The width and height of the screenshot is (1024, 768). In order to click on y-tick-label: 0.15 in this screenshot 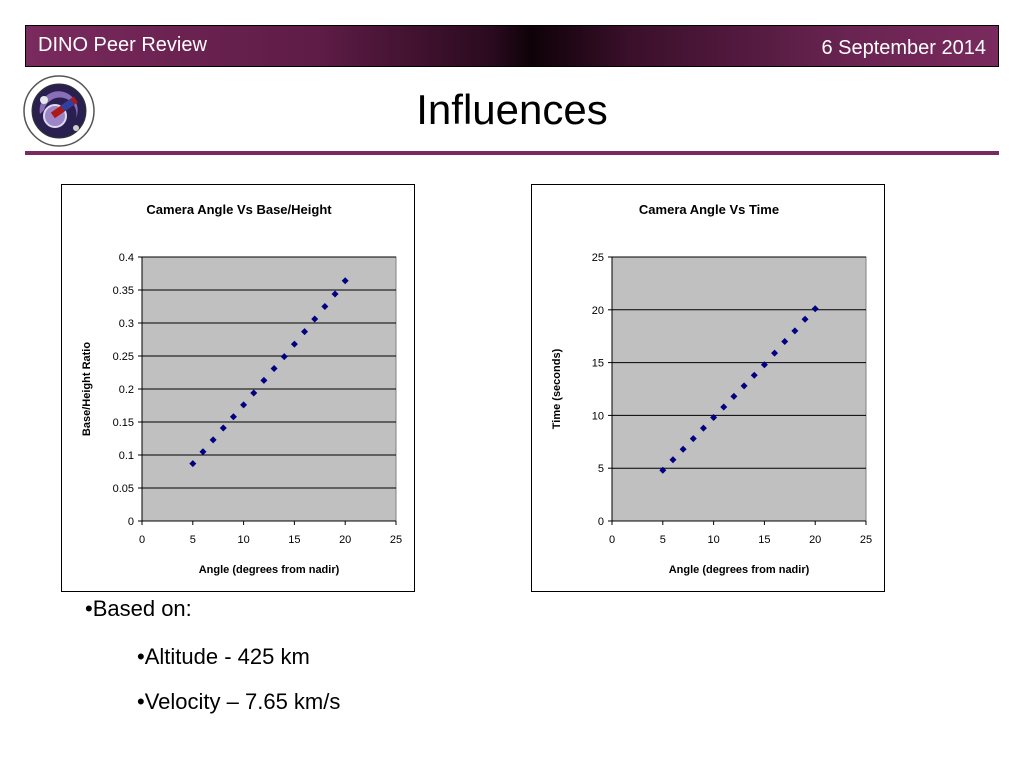, I will do `click(123, 423)`.